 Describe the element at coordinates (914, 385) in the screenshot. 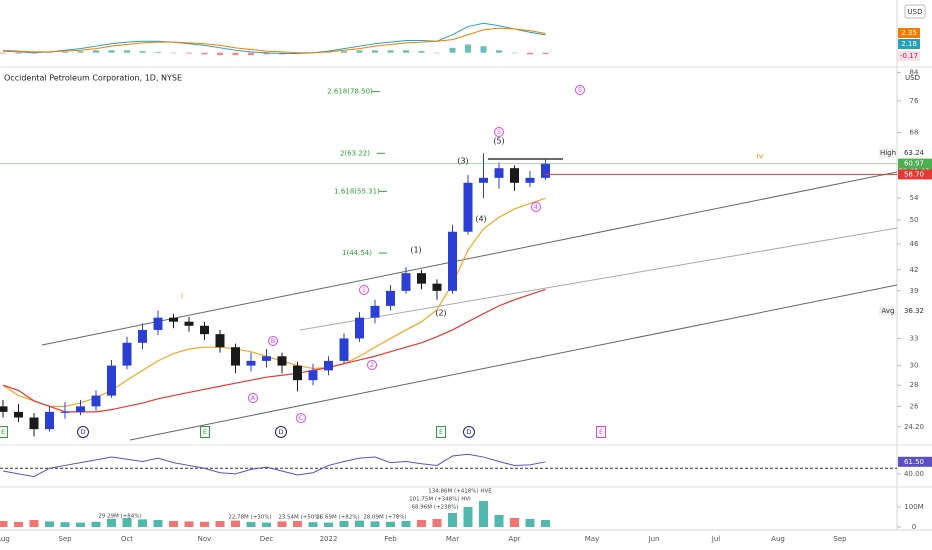

I see `y-tick-label: 28` at that location.